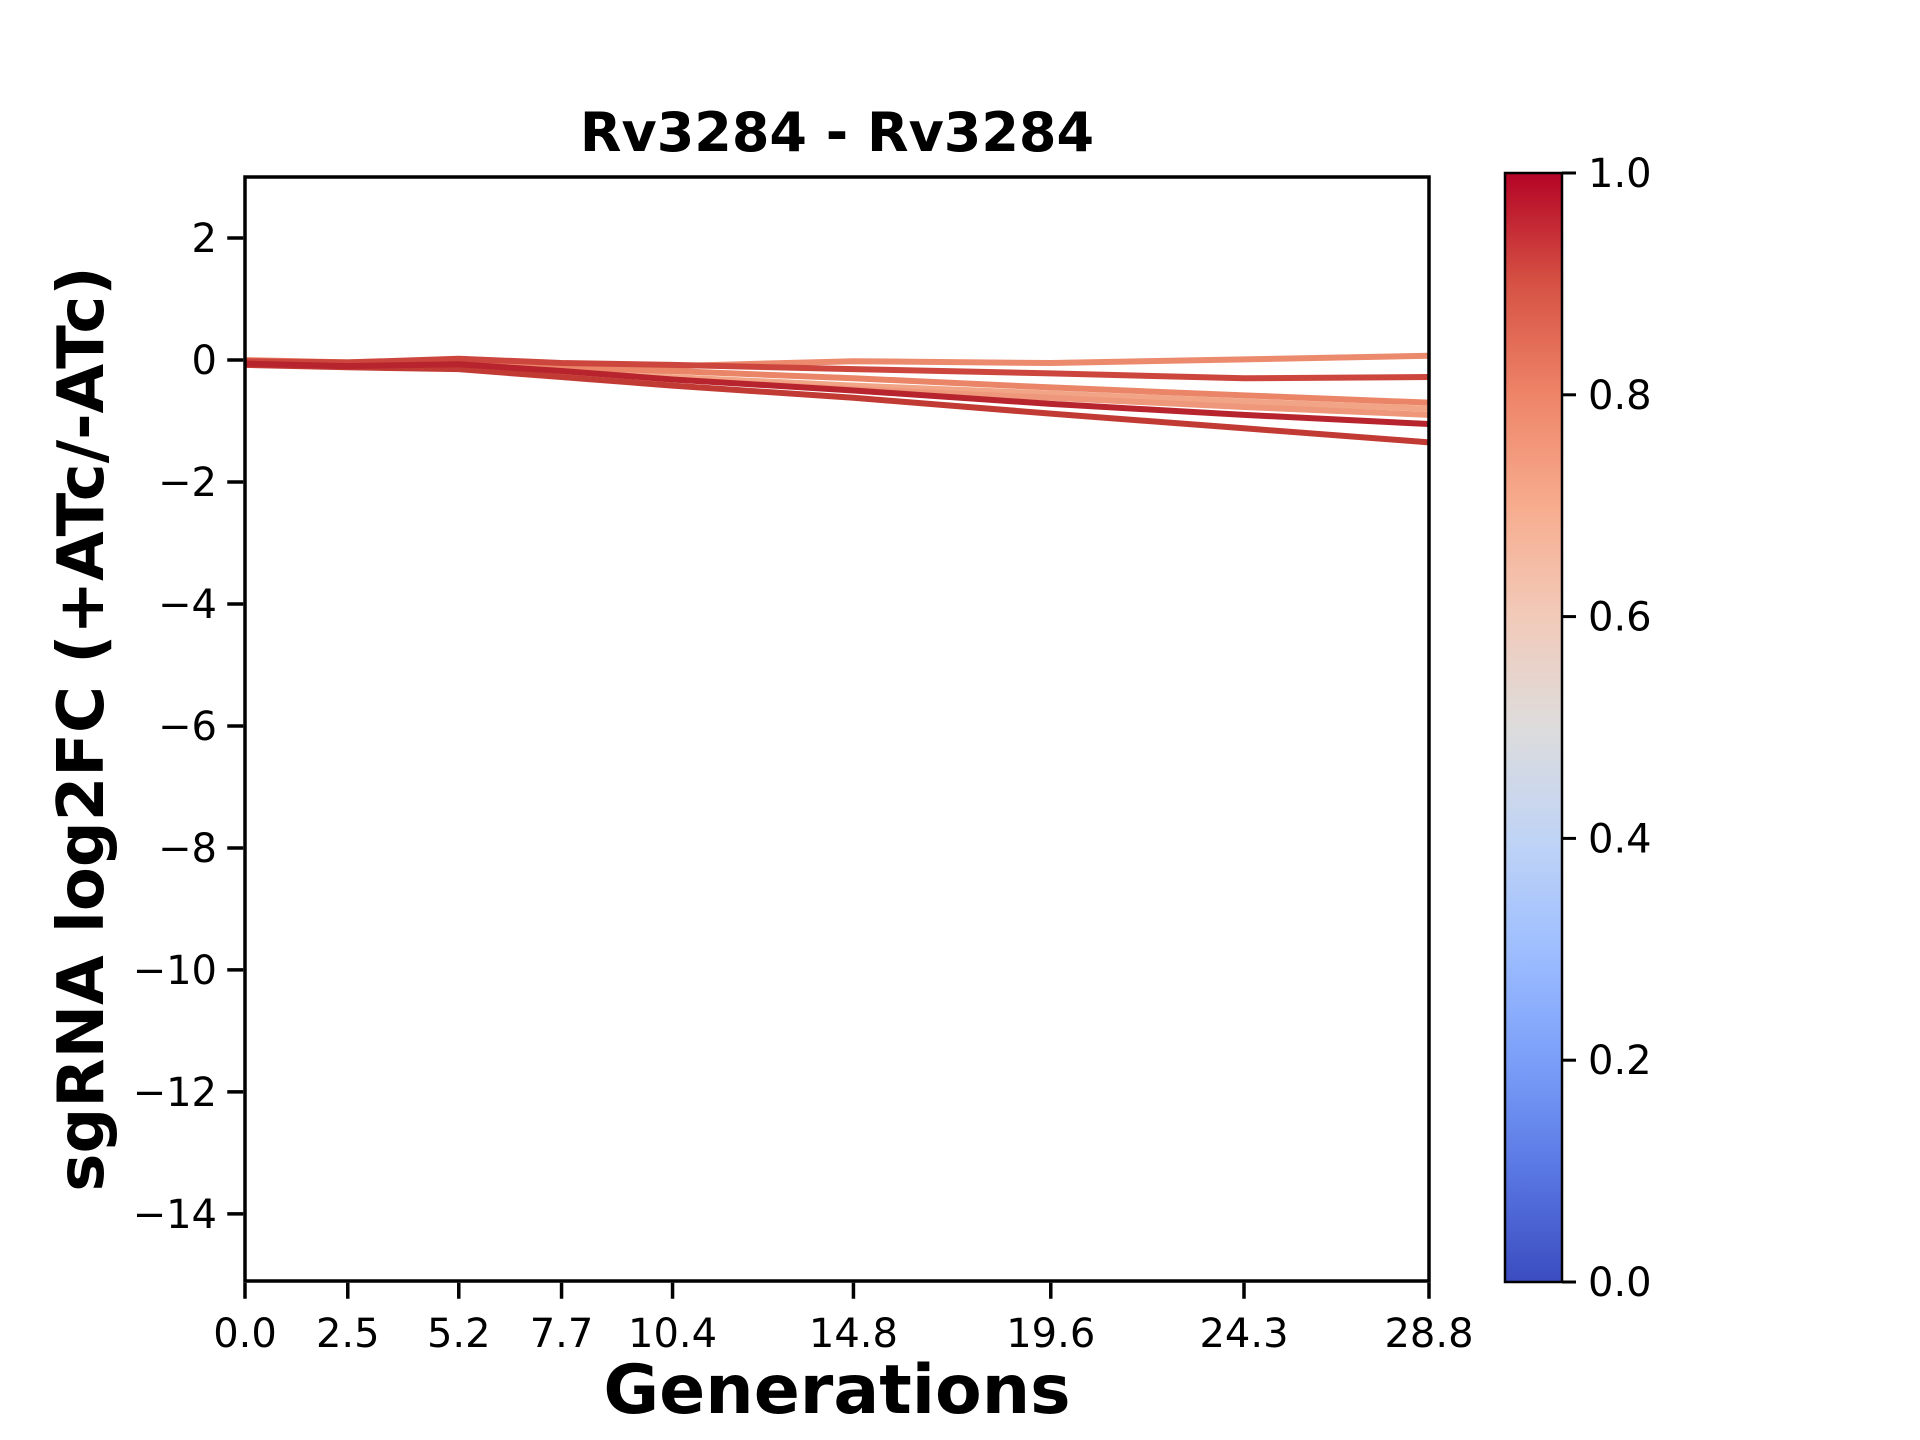 This screenshot has height=1440, width=1920. Describe the element at coordinates (175, 971) in the screenshot. I see `y-tick-label: −10` at that location.